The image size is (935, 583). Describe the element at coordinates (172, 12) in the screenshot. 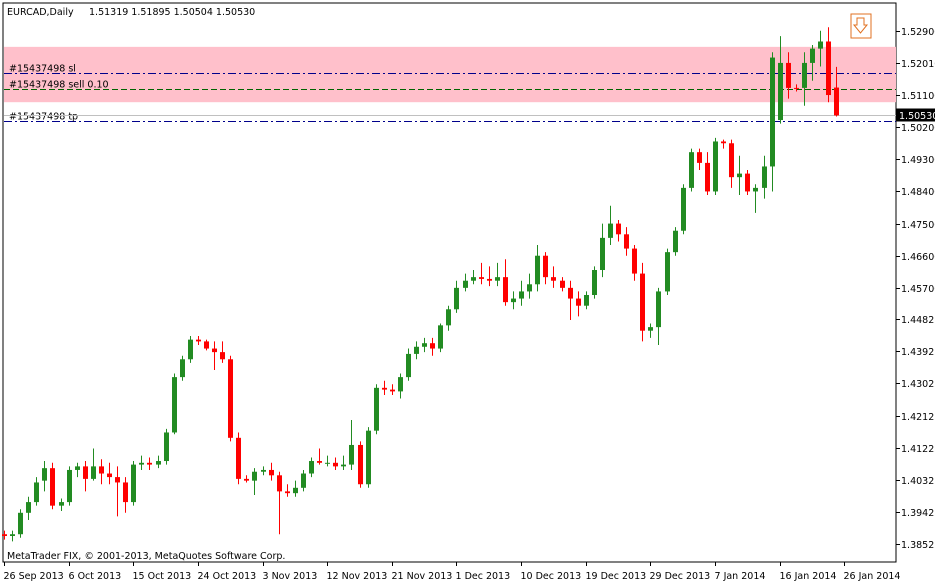

I see `ohlc-header: 1.51319 1.51895 1.50504 1.50530` at that location.